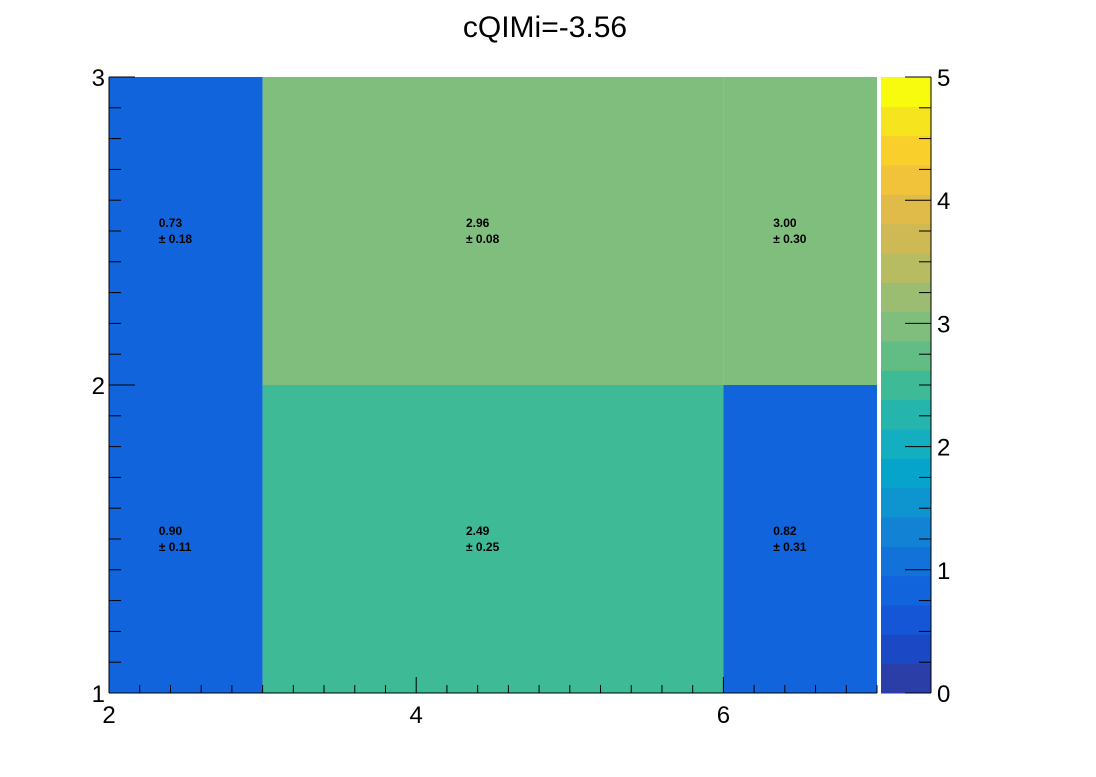 The height and width of the screenshot is (777, 1096). I want to click on chart-title: cQIMi=-3.56, so click(545, 27).